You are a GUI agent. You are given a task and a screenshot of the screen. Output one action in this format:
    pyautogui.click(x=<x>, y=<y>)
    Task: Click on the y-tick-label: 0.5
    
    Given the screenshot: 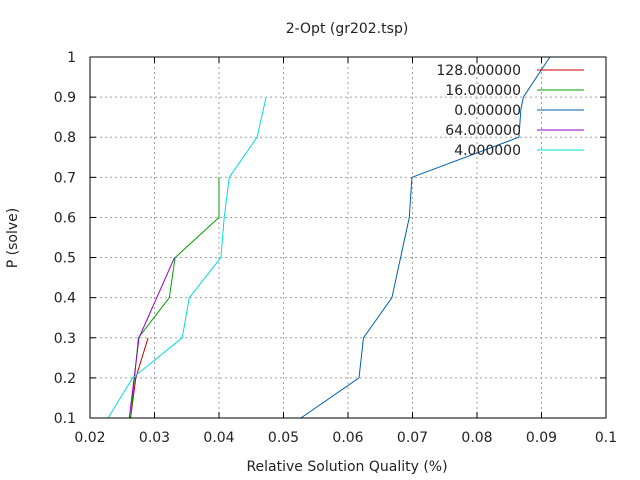 What is the action you would take?
    pyautogui.click(x=65, y=259)
    